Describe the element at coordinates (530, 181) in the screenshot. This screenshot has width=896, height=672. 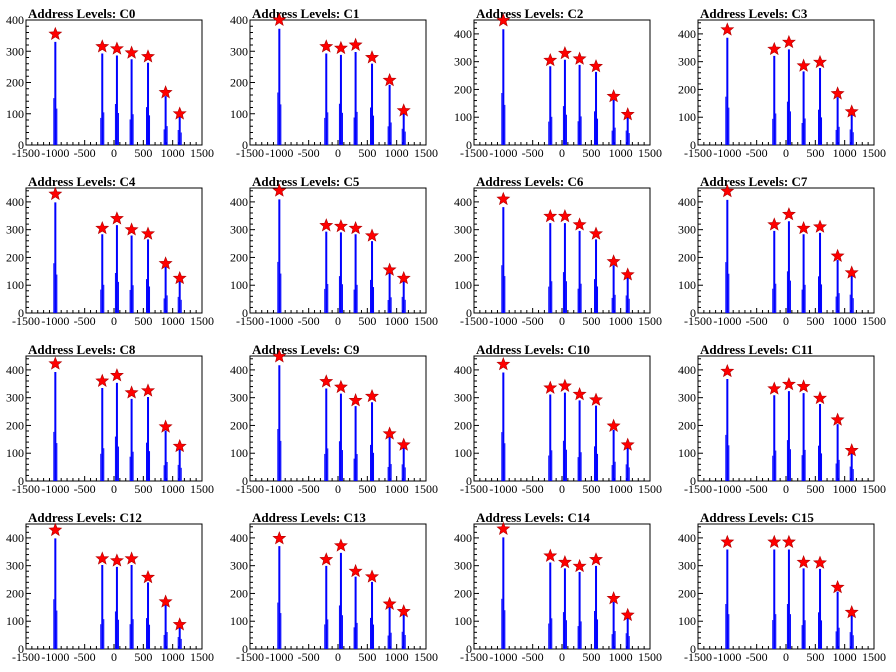
I see `panel-title: Address Levels: C6` at that location.